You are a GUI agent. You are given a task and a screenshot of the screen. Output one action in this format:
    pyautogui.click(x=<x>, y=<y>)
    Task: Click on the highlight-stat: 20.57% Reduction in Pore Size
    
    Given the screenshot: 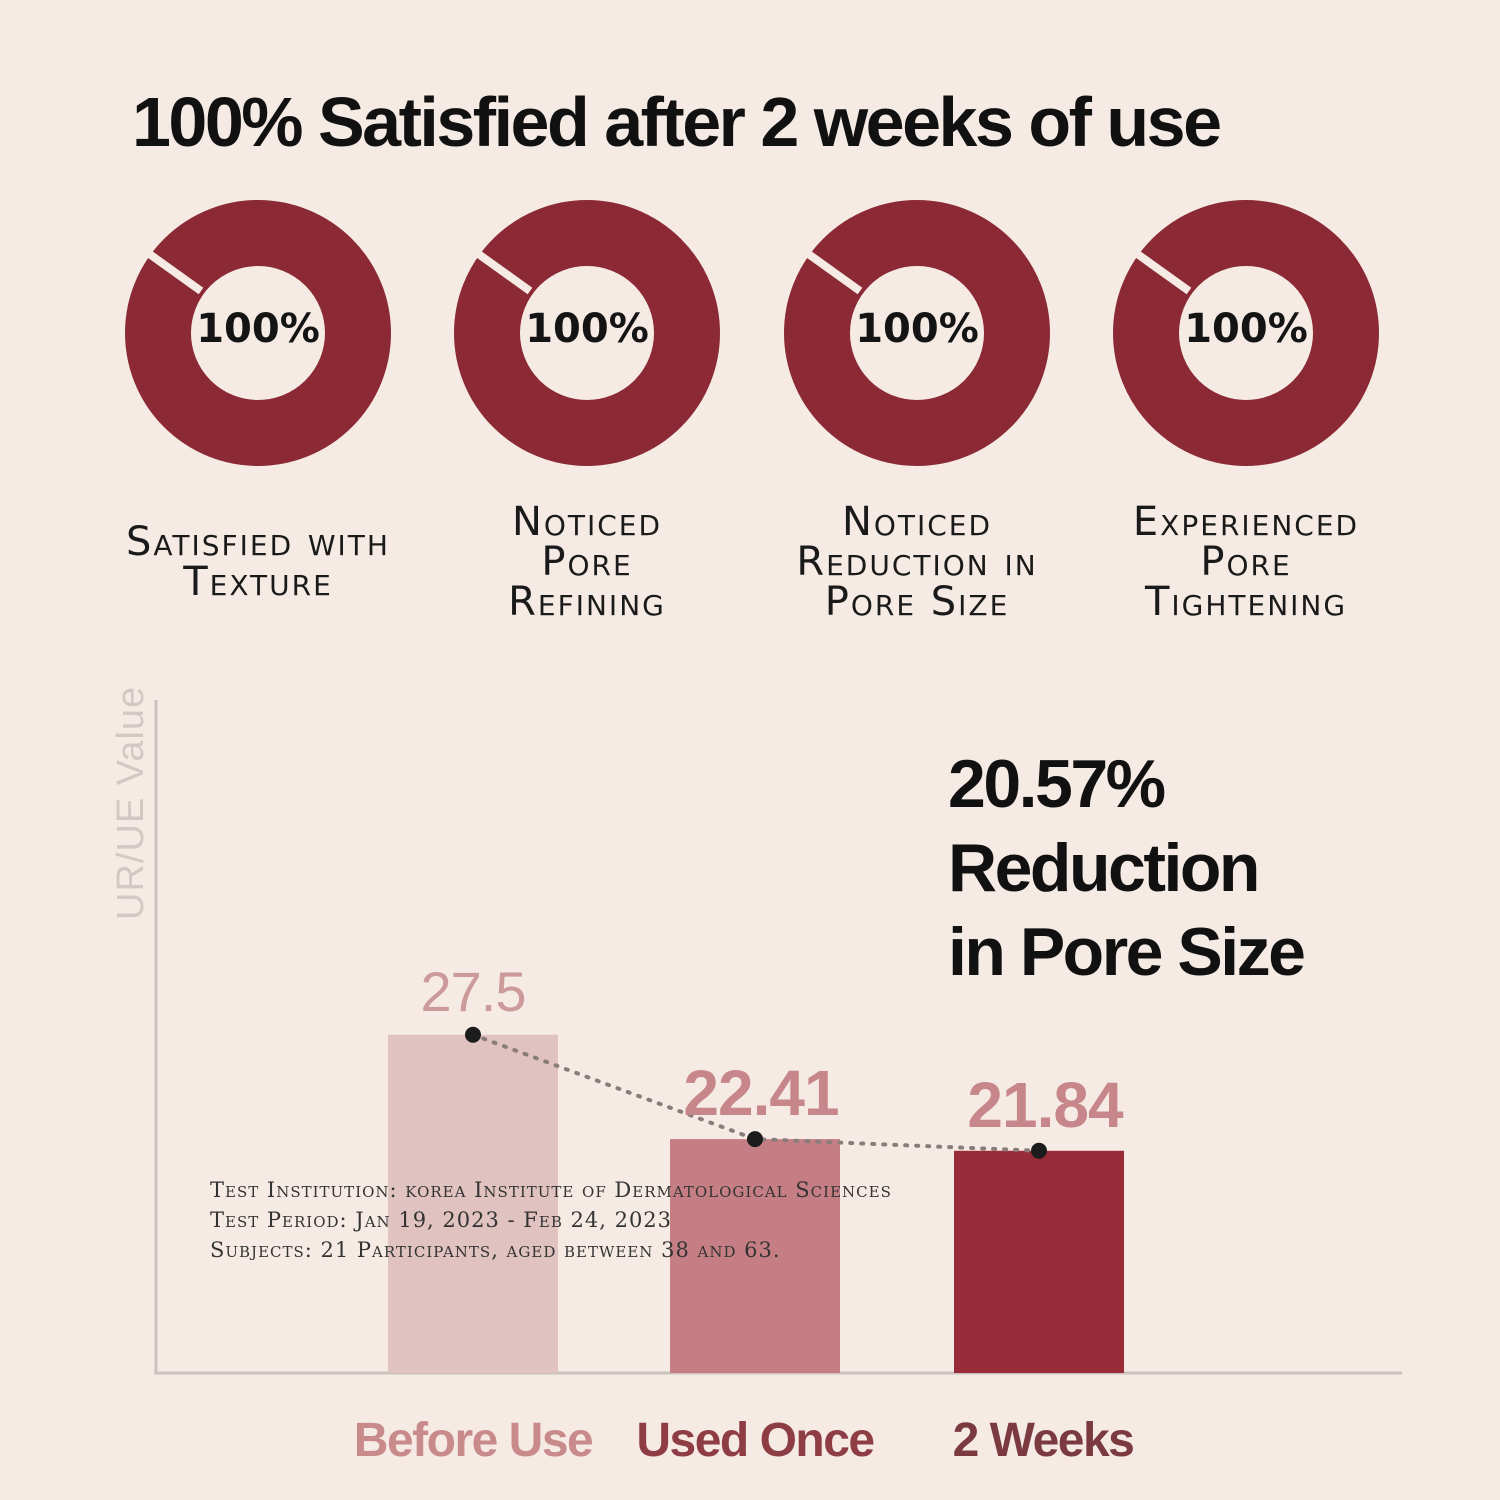 What is the action you would take?
    pyautogui.click(x=1127, y=868)
    